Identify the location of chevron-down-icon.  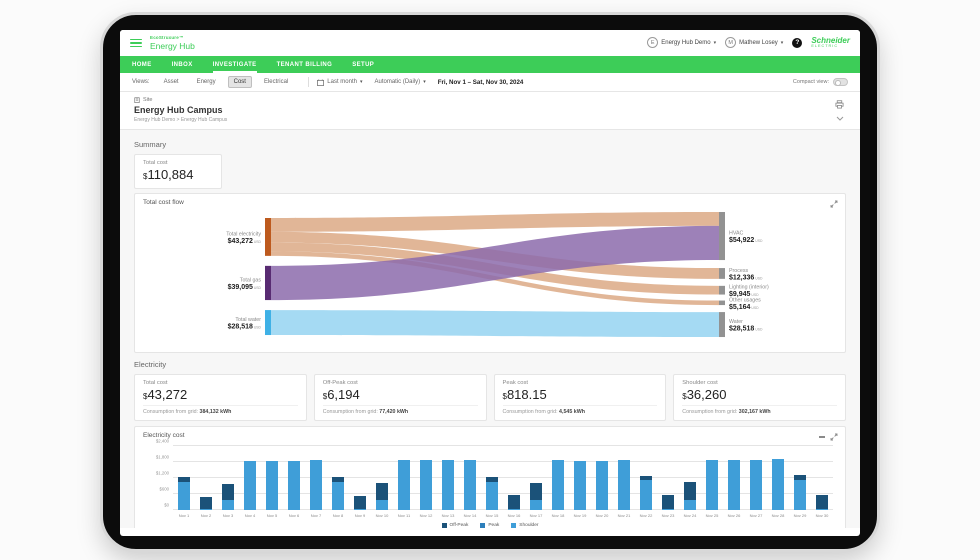
(840, 118).